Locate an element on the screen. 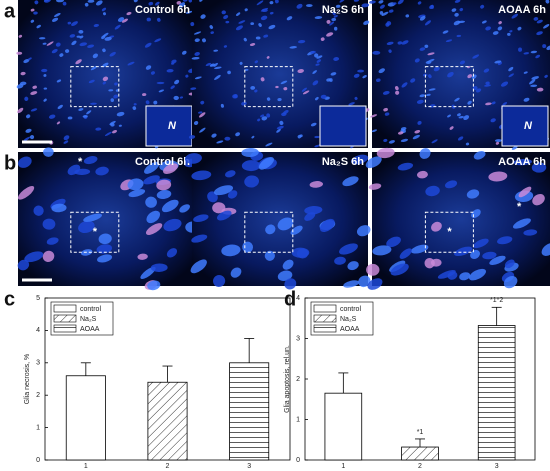 The image size is (550, 471). significance: *1*2 is located at coordinates (496, 300).